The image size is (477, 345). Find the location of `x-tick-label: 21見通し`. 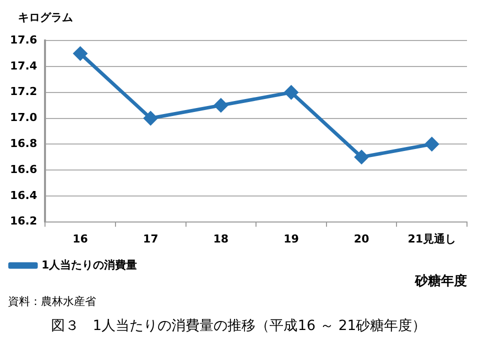

x-tick-label: 21見通し is located at coordinates (432, 239).